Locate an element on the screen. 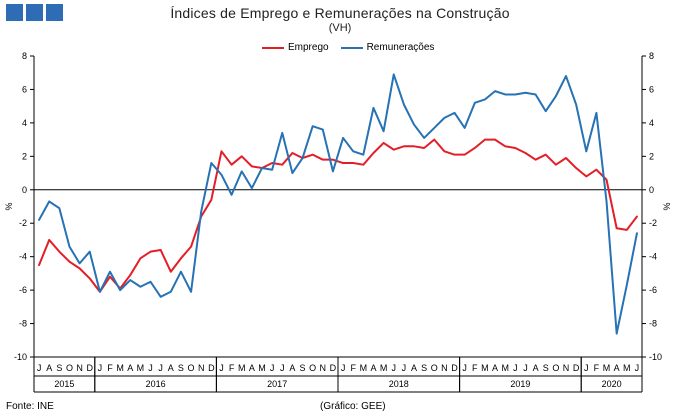  y-tick-label-right: 2 is located at coordinates (651, 156).